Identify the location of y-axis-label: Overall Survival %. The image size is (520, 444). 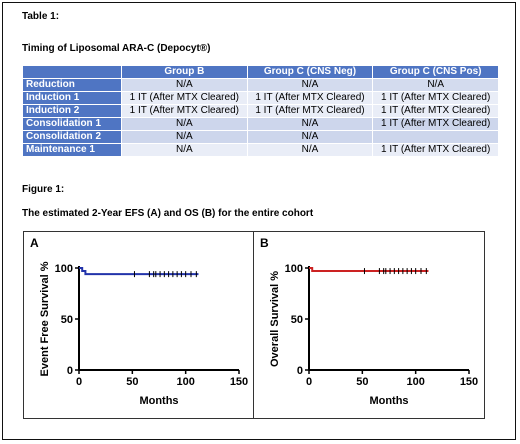
(275, 319).